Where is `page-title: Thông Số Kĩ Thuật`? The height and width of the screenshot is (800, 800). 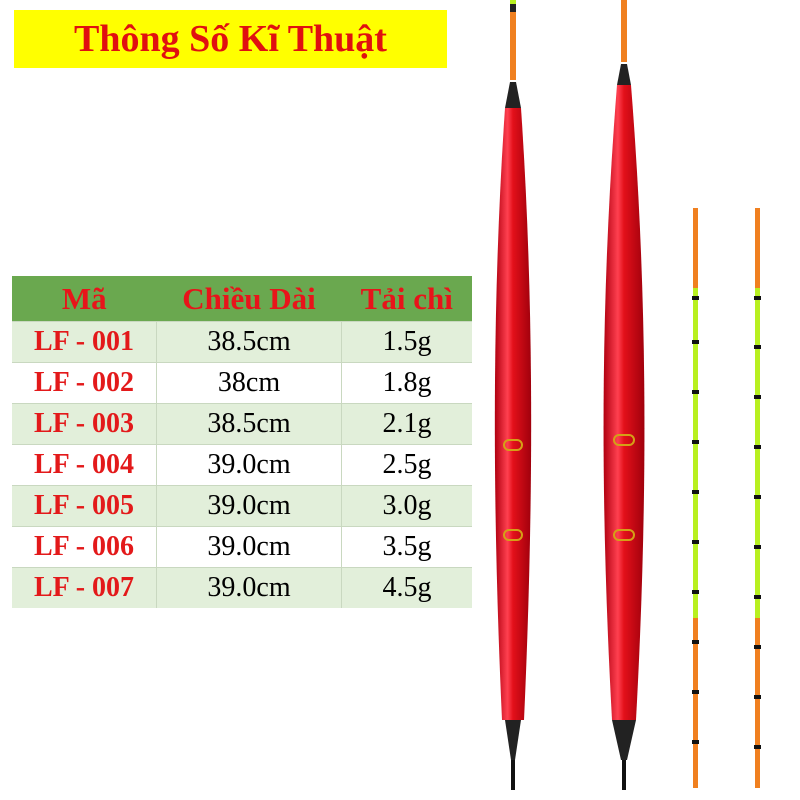 page-title: Thông Số Kĩ Thuật is located at coordinates (230, 39).